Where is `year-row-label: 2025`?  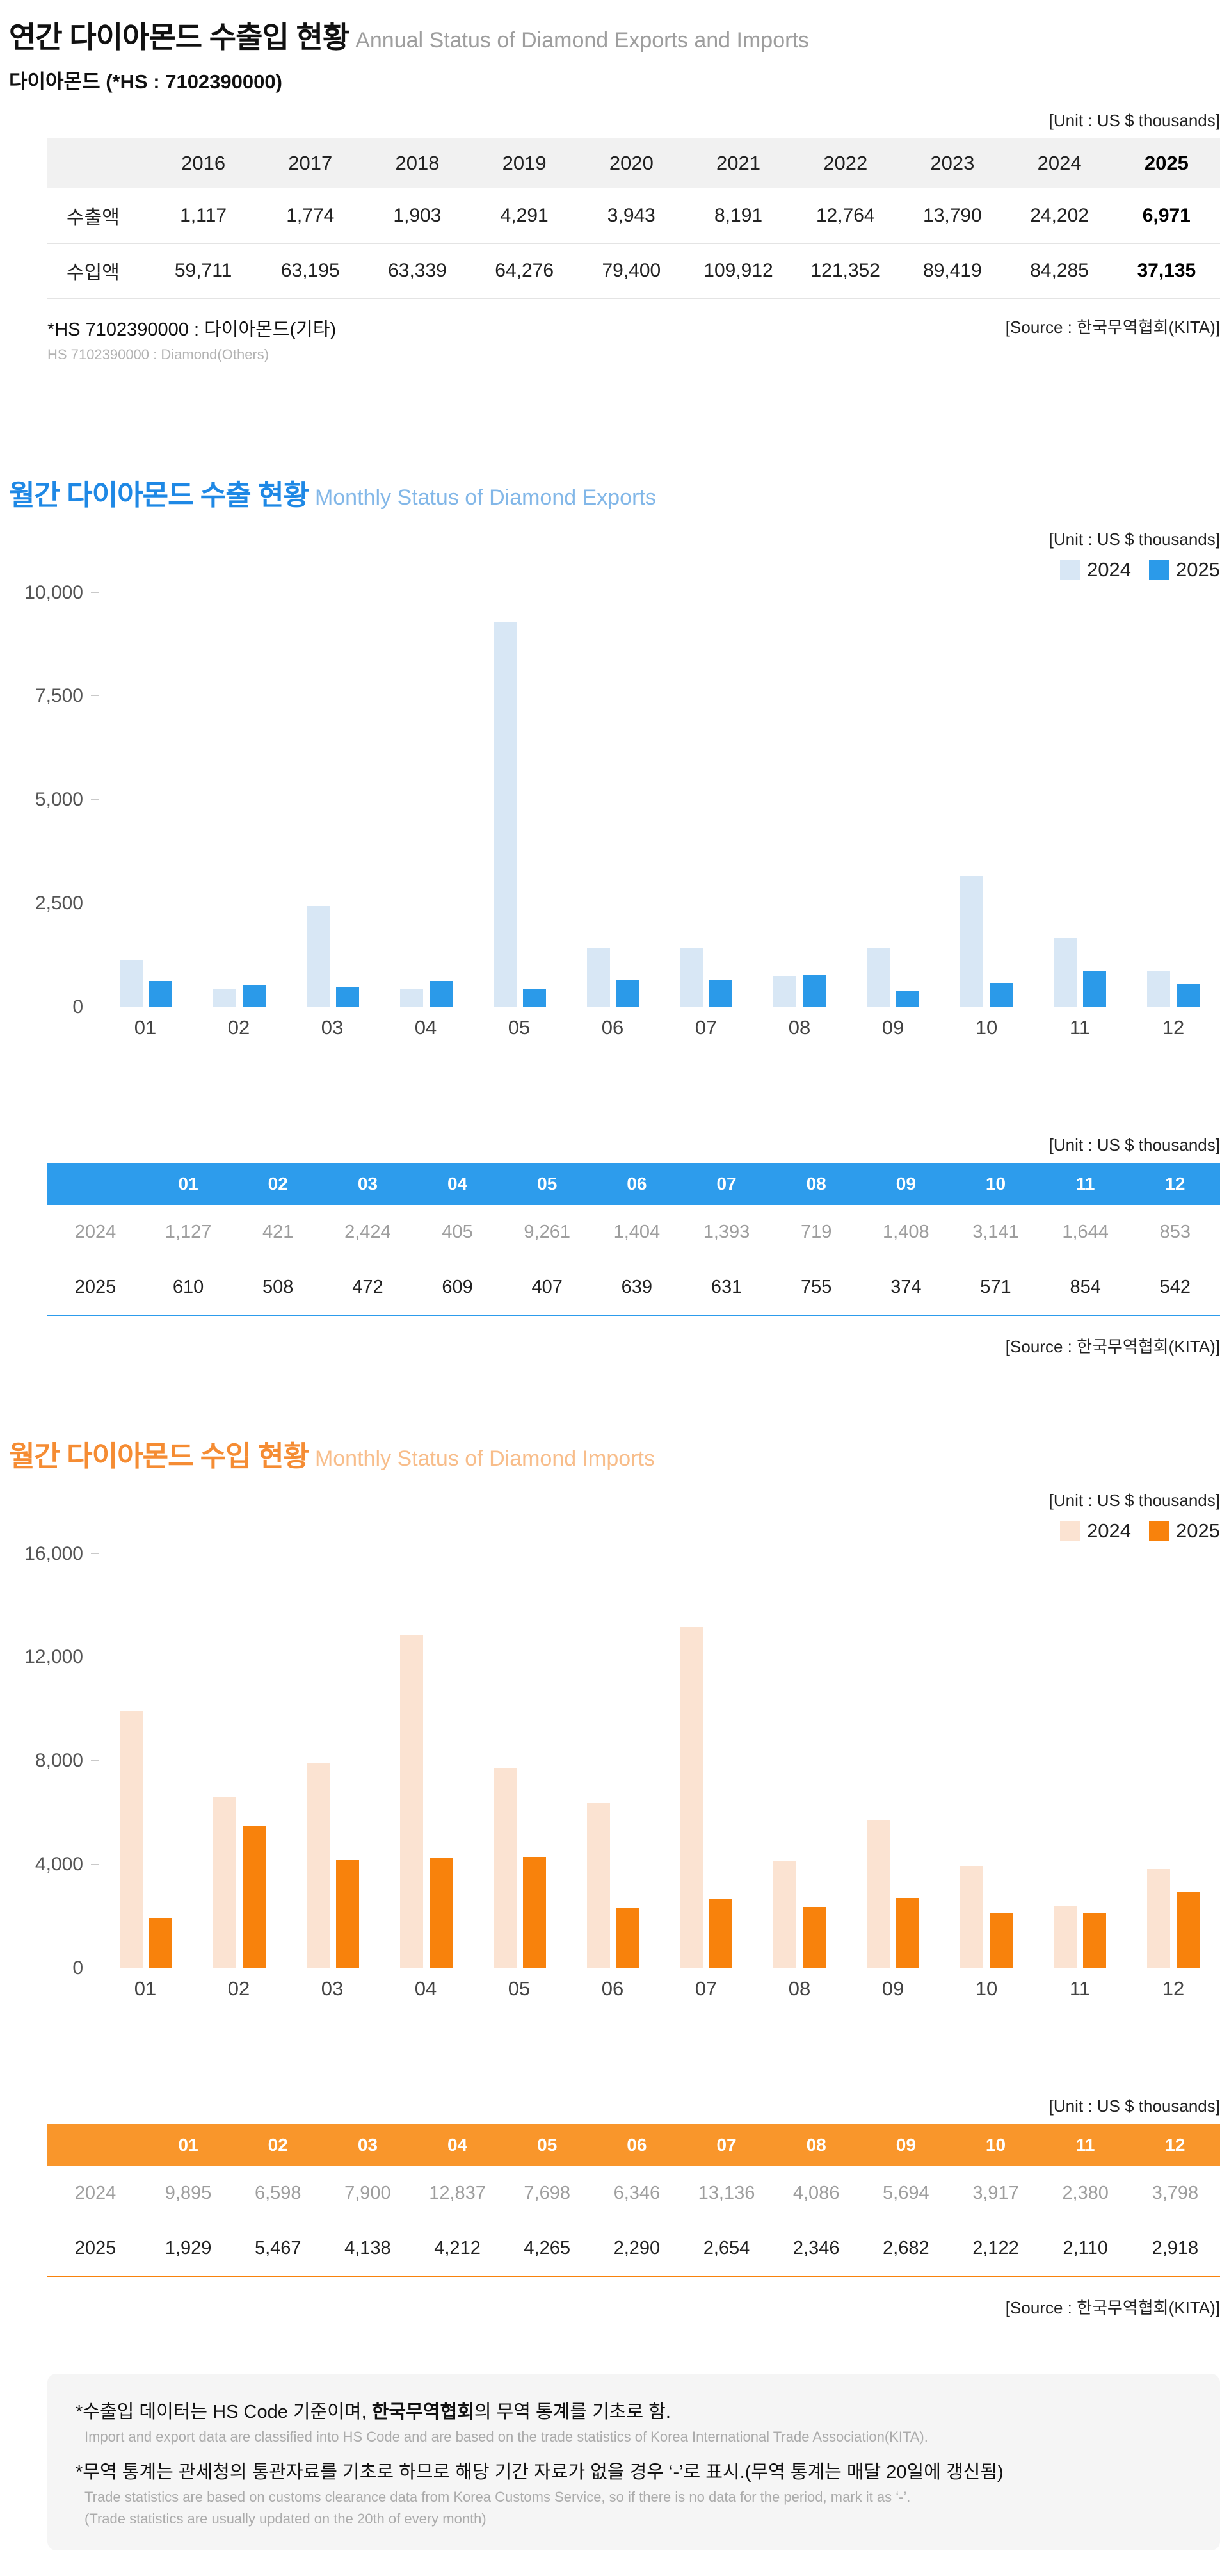 year-row-label: 2025 is located at coordinates (95, 2249).